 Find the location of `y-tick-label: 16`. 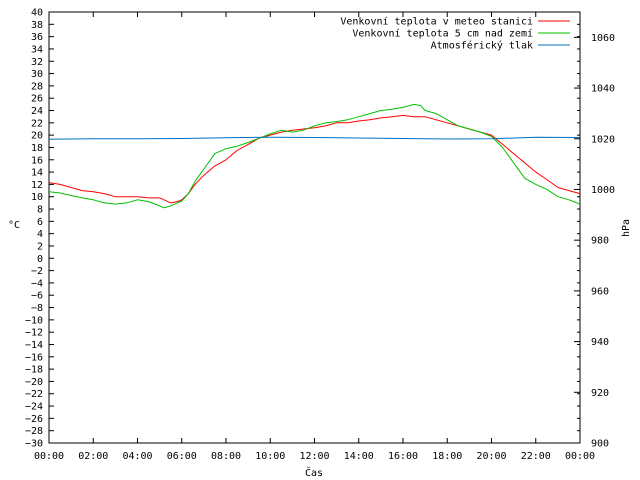

y-tick-label: 16 is located at coordinates (37, 160).